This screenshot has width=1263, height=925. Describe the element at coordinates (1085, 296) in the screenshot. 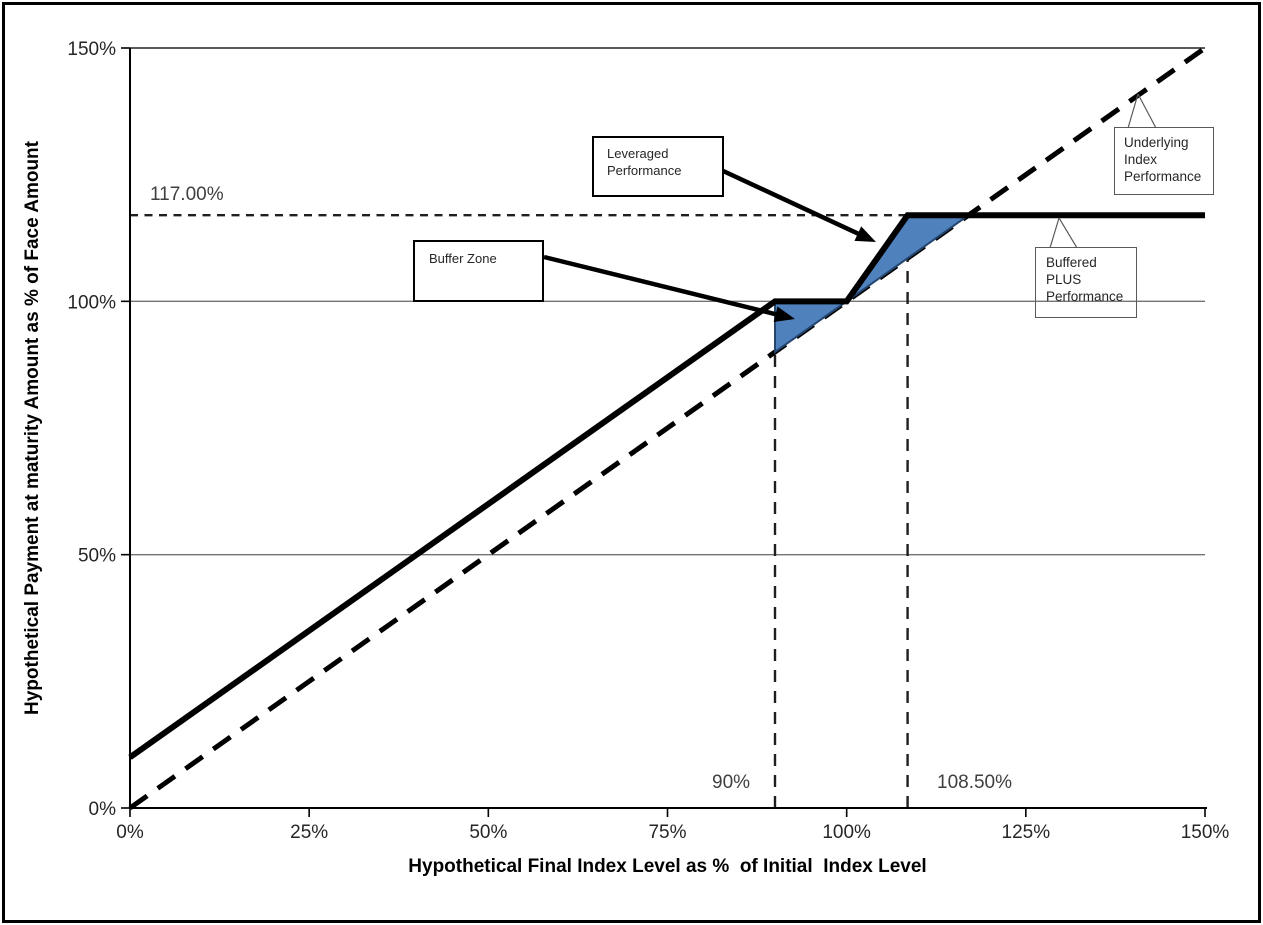

I see `callout-buffered-line2: Performance` at that location.